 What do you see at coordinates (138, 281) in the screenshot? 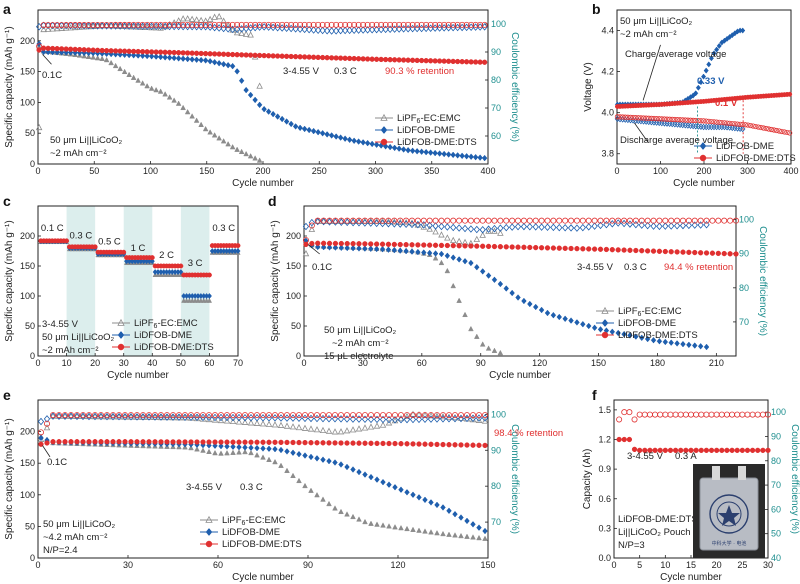
I see `rate-step-shading` at bounding box center [138, 281].